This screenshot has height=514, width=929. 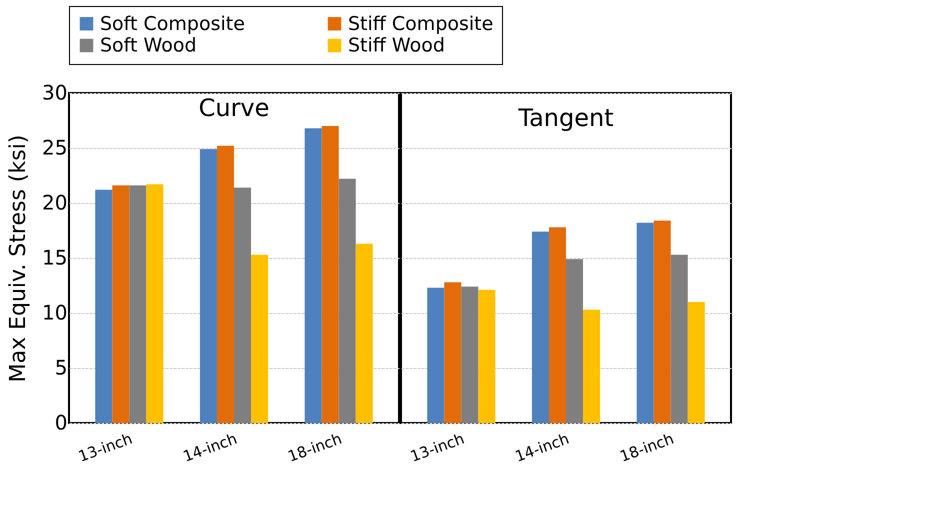 I want to click on y-tick-label: 25, so click(x=55, y=148).